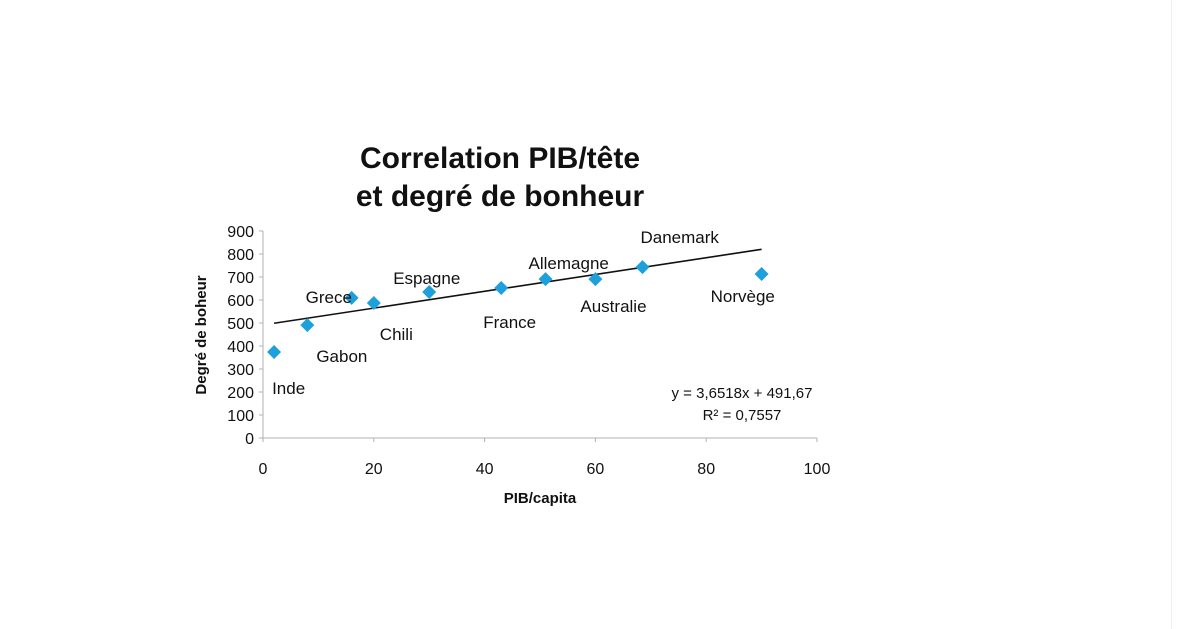 This screenshot has width=1200, height=629. I want to click on trendline, so click(517, 286).